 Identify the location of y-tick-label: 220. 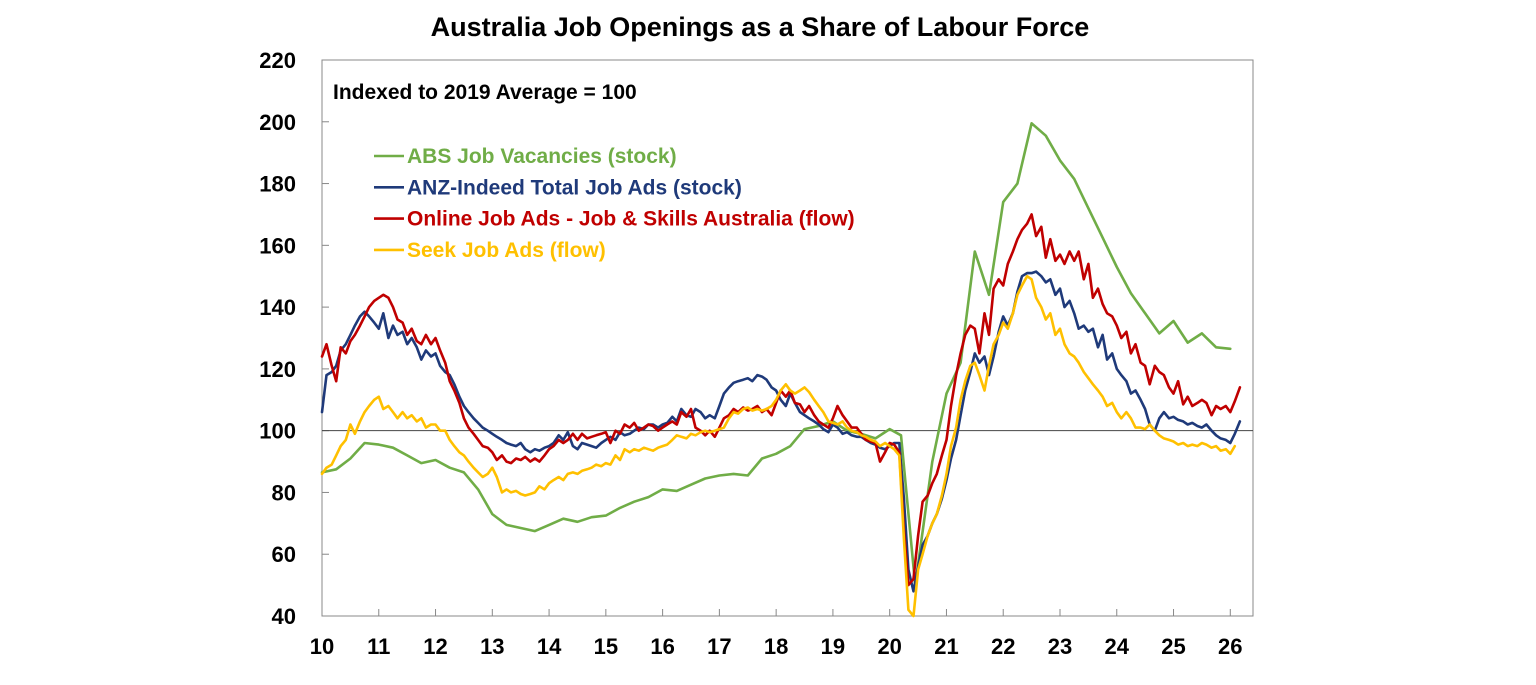
(277, 60).